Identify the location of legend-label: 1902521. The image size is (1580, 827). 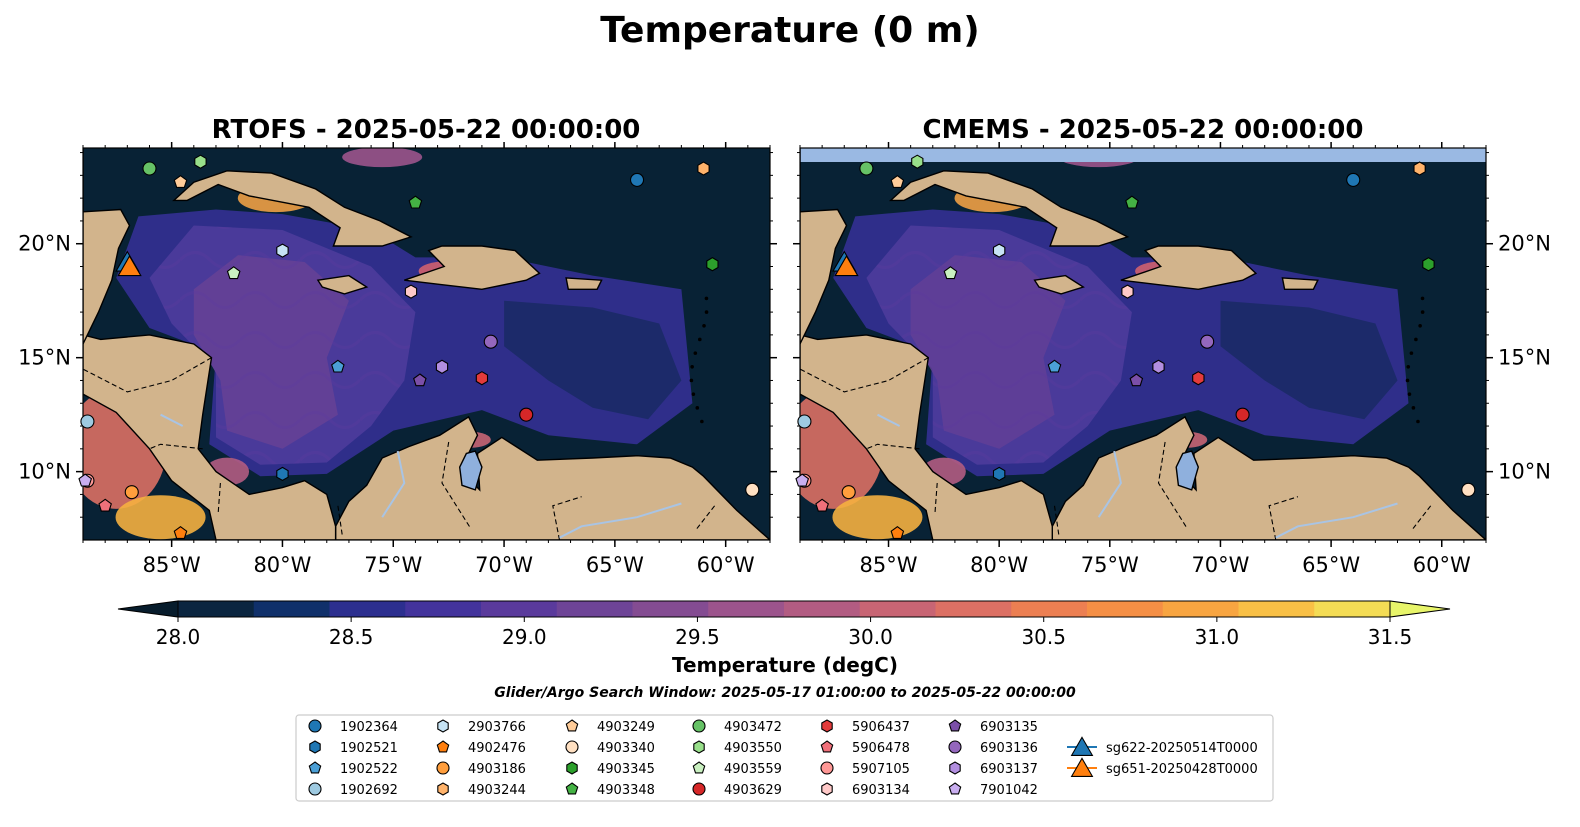
(369, 748).